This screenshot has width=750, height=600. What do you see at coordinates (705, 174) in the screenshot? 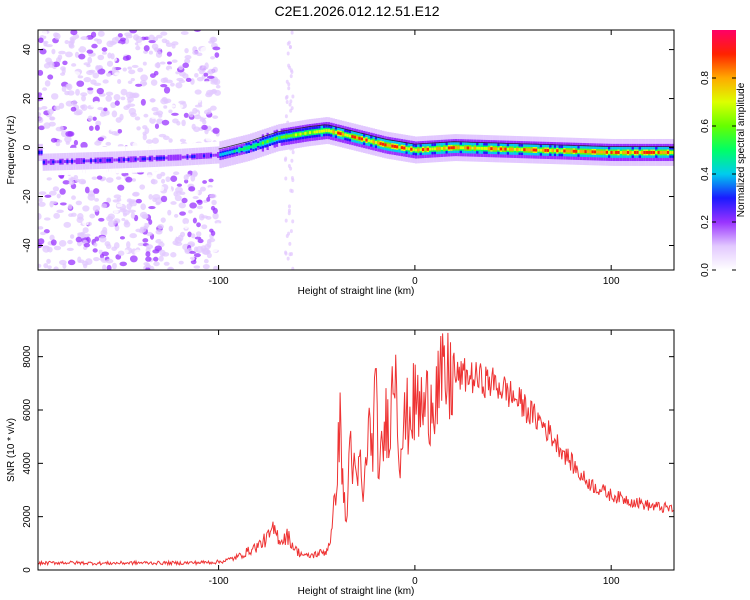
I see `colorbar-tick-label: 0.4` at bounding box center [705, 174].